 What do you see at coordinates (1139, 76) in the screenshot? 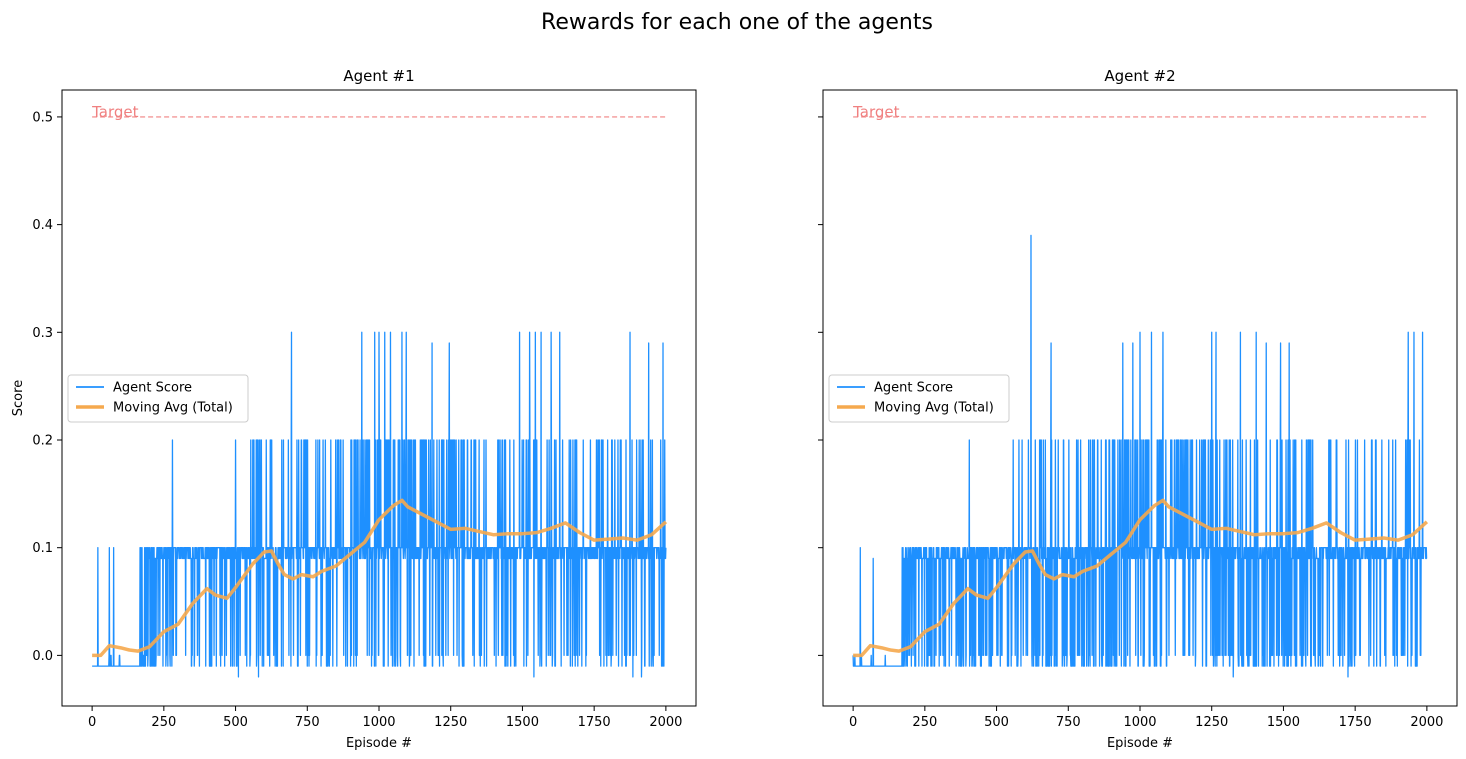
I see `subplot-title: Agent #2` at bounding box center [1139, 76].